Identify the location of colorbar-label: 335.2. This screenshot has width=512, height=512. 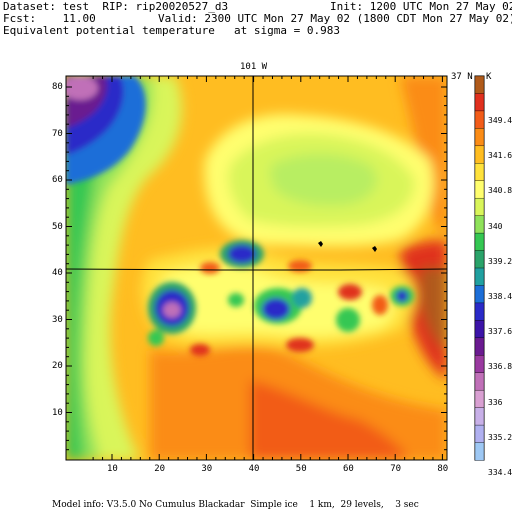
(500, 437).